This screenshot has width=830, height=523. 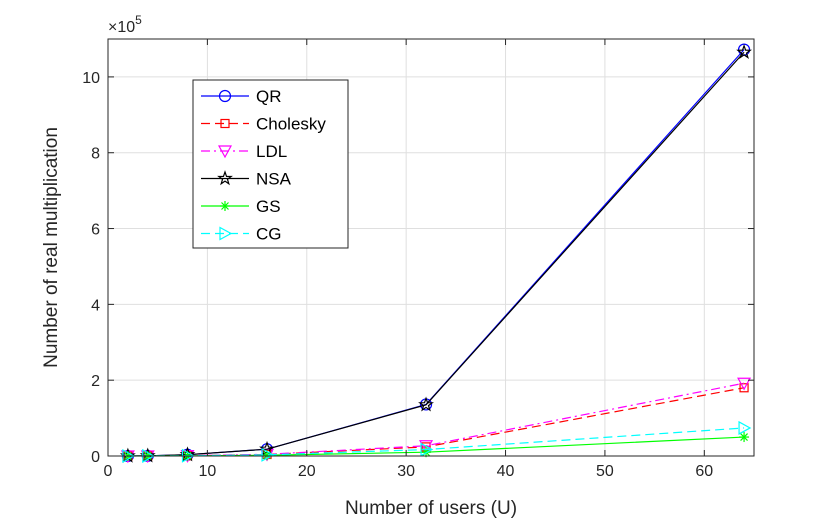 I want to click on legend-label: LDL, so click(x=271, y=151).